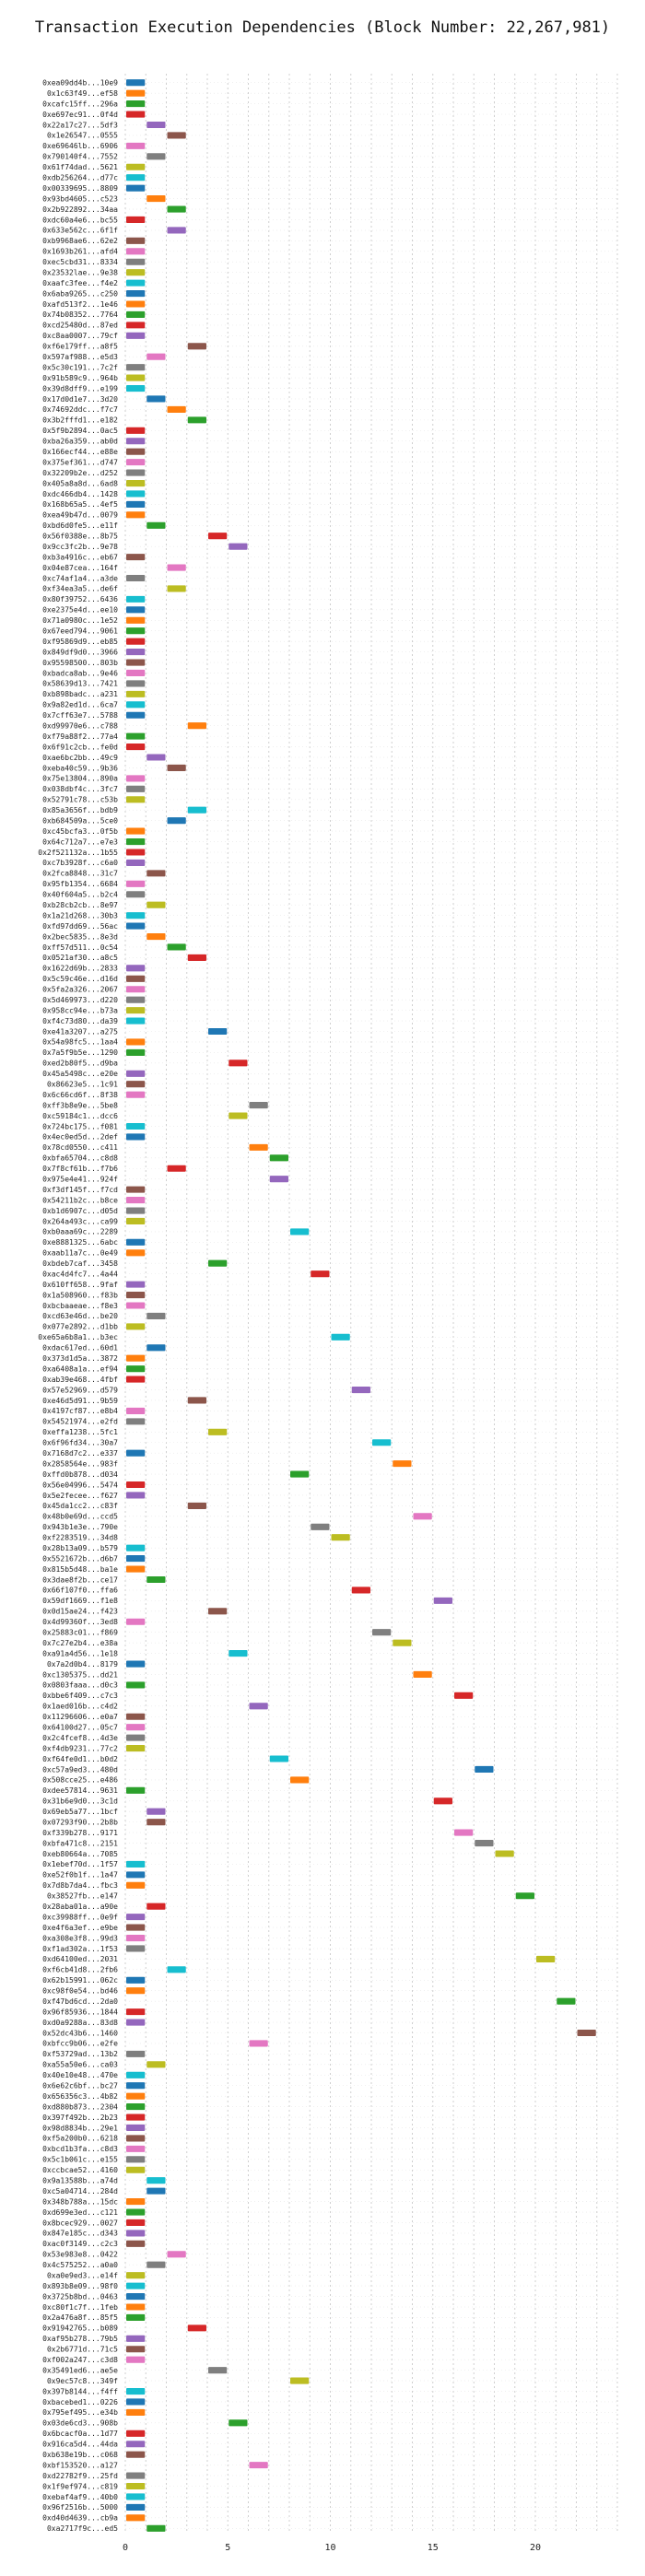 The image size is (645, 2576). I want to click on transaction-label: 0x45da1cc2...c83f, so click(80, 1506).